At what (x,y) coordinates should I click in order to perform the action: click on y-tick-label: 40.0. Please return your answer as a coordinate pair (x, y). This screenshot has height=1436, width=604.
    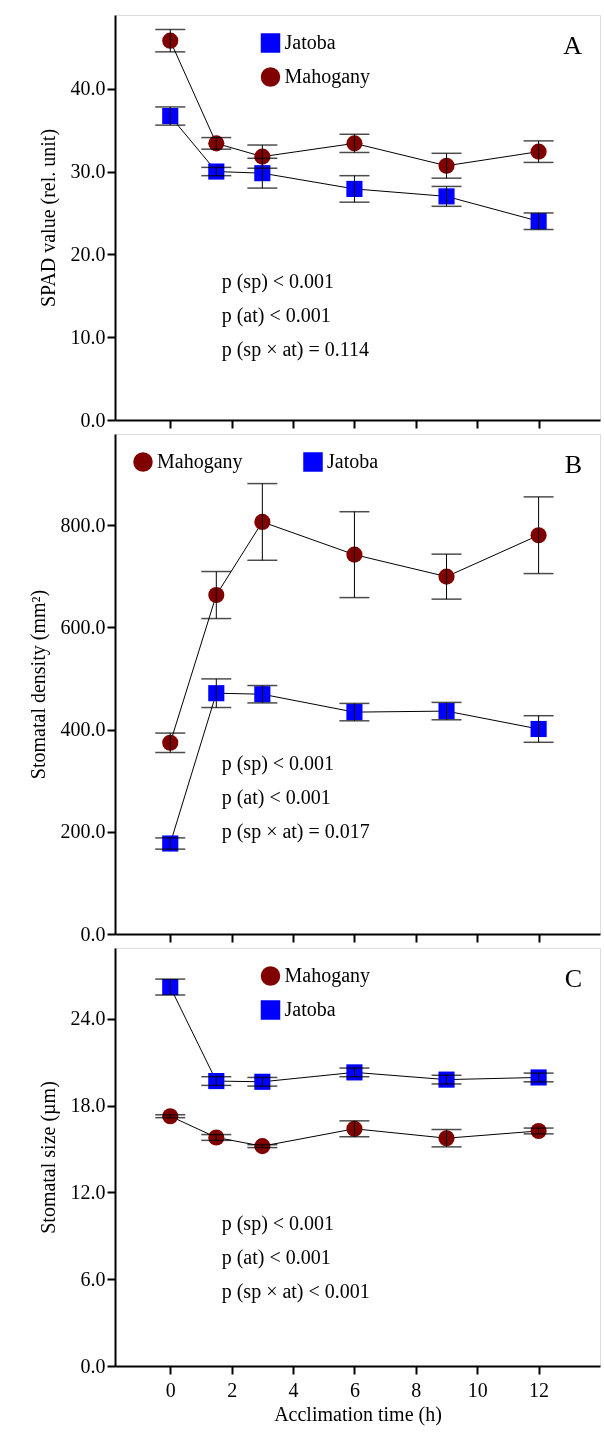
    Looking at the image, I should click on (88, 88).